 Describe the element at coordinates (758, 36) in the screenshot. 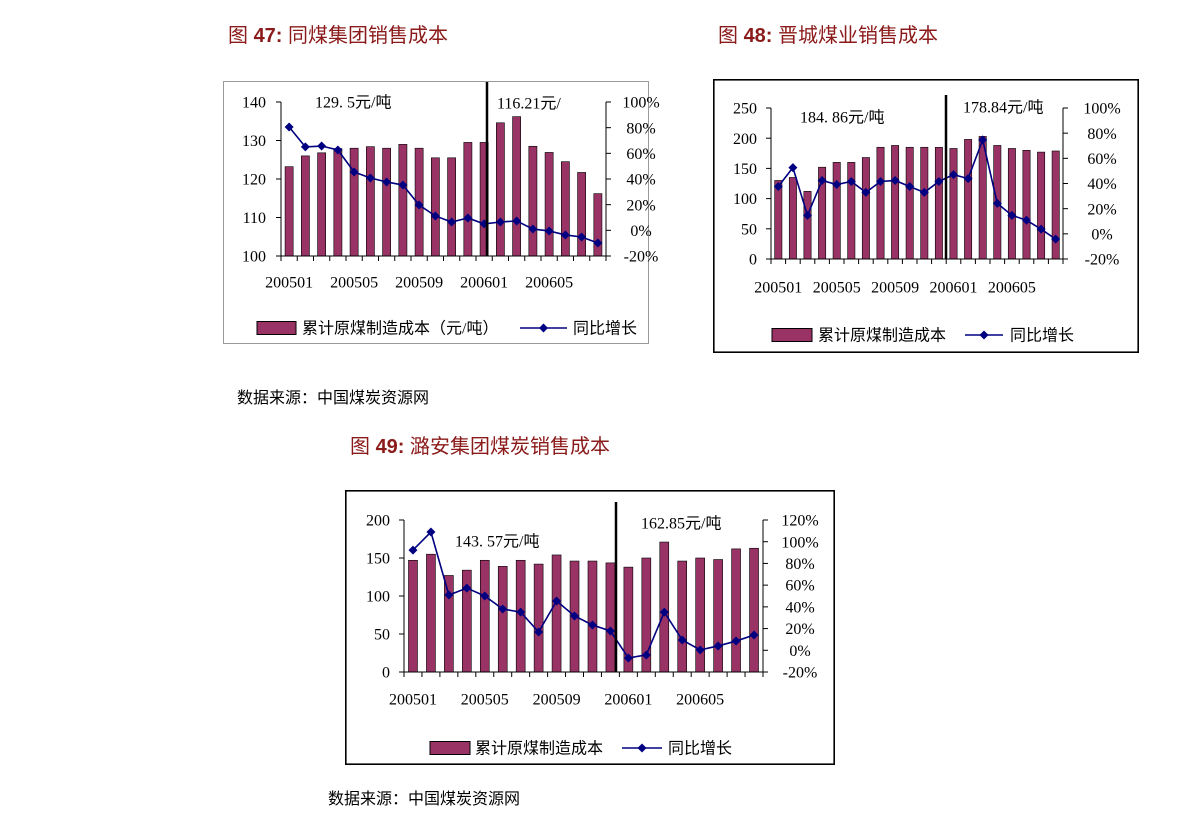

I see `figure-number: 48:` at that location.